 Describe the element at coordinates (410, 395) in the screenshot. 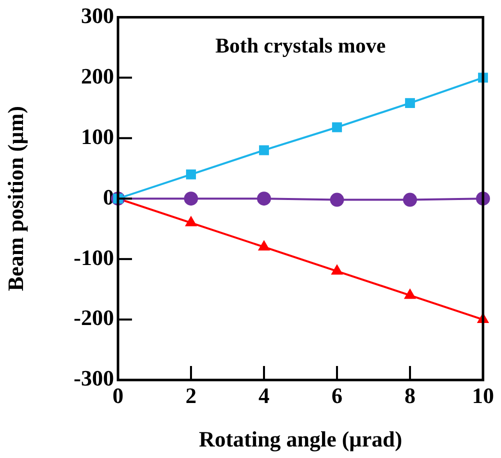

I see `x-tick-label: 8` at that location.